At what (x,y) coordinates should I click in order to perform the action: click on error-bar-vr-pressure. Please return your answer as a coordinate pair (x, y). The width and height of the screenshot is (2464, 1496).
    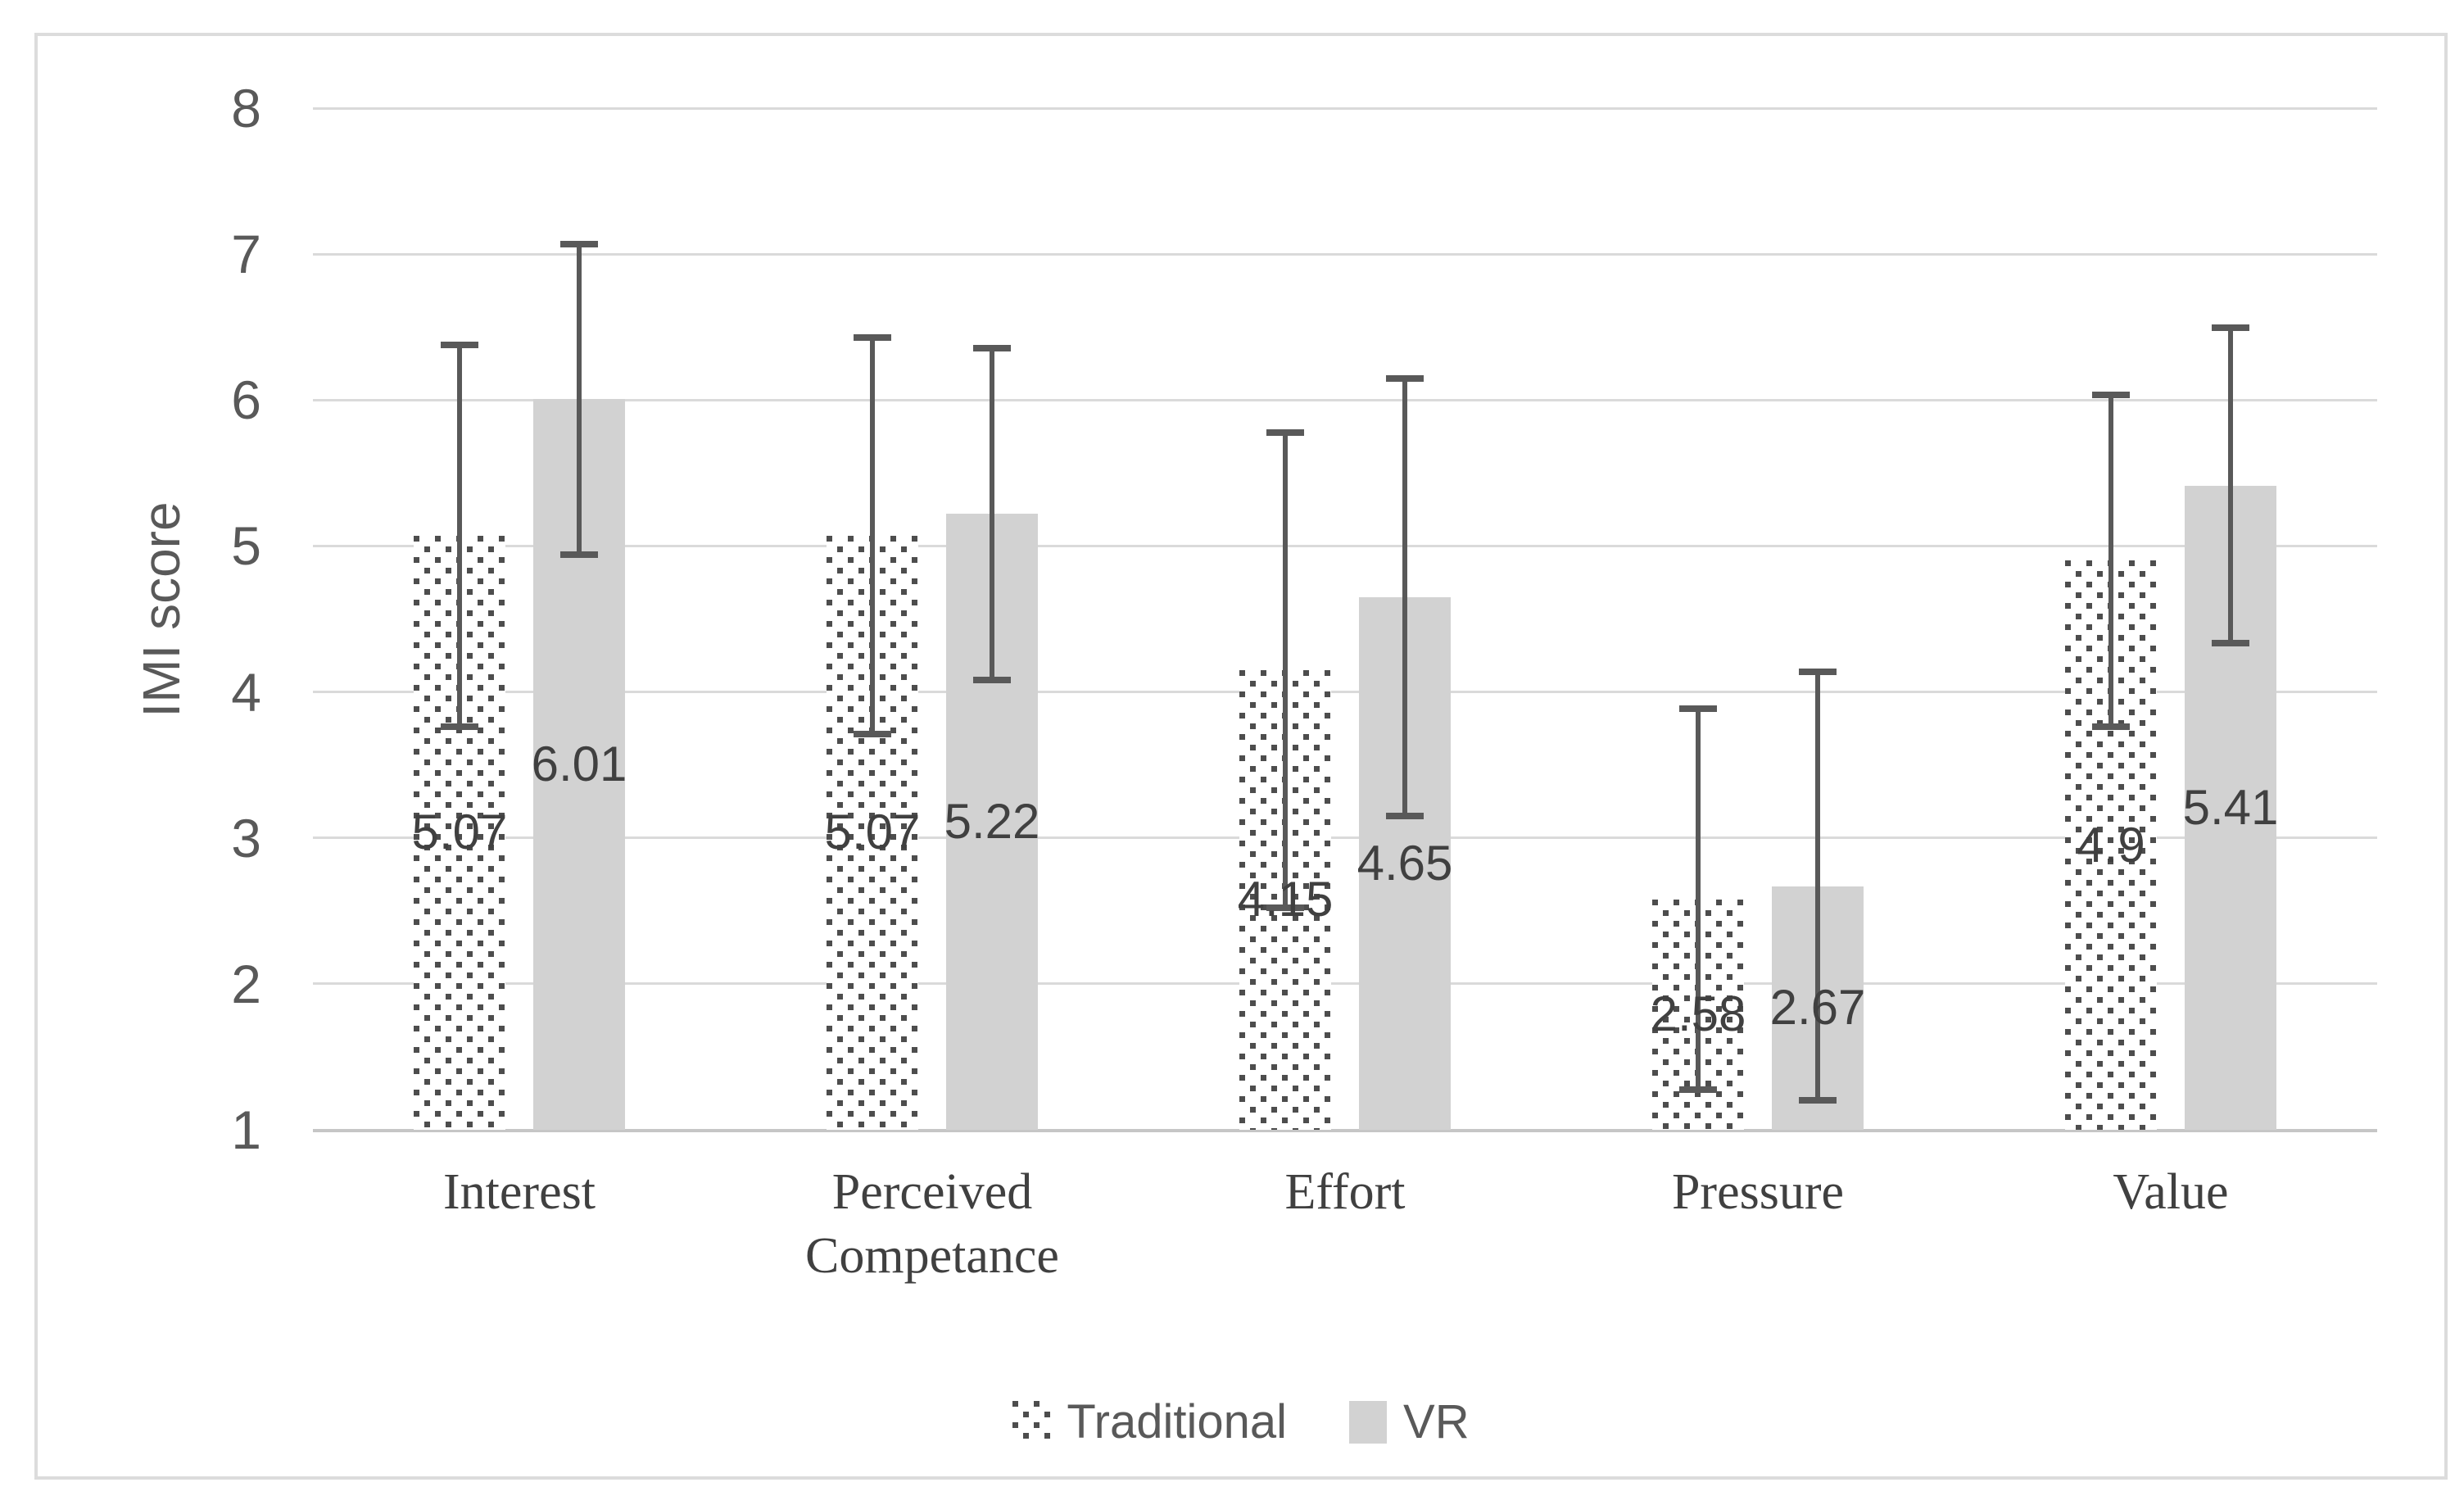
    Looking at the image, I should click on (1818, 886).